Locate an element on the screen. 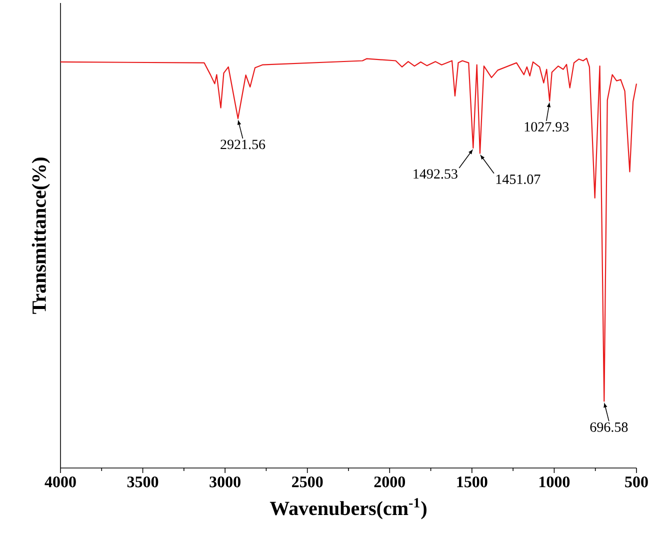  x-tick-label: 500 is located at coordinates (636, 482).